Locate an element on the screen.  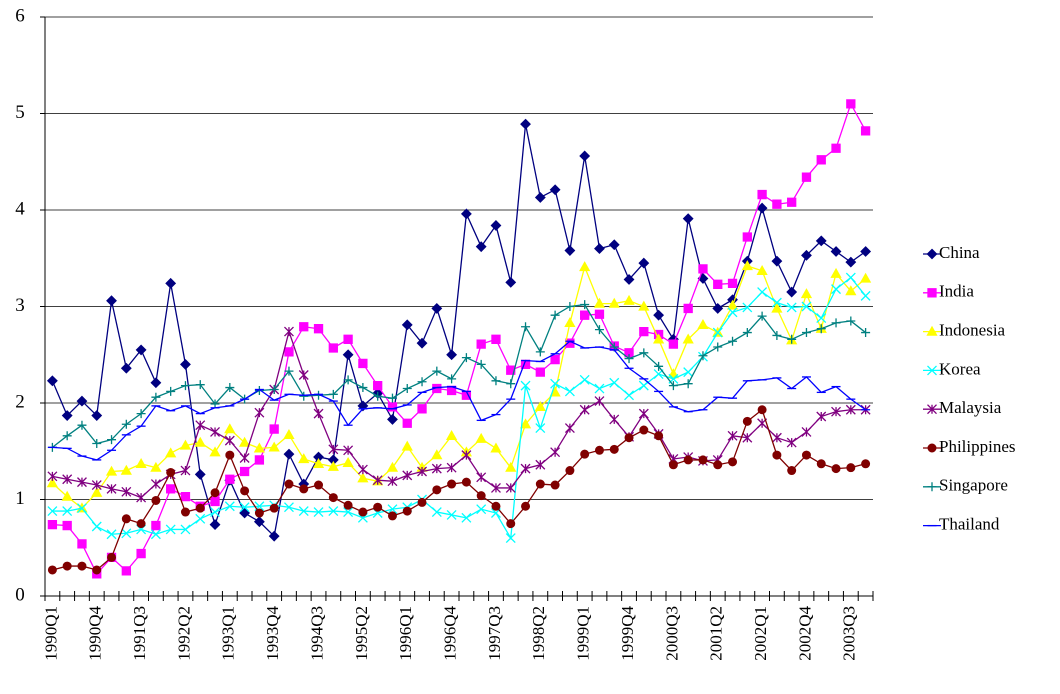
legend-label: Thailand is located at coordinates (969, 524).